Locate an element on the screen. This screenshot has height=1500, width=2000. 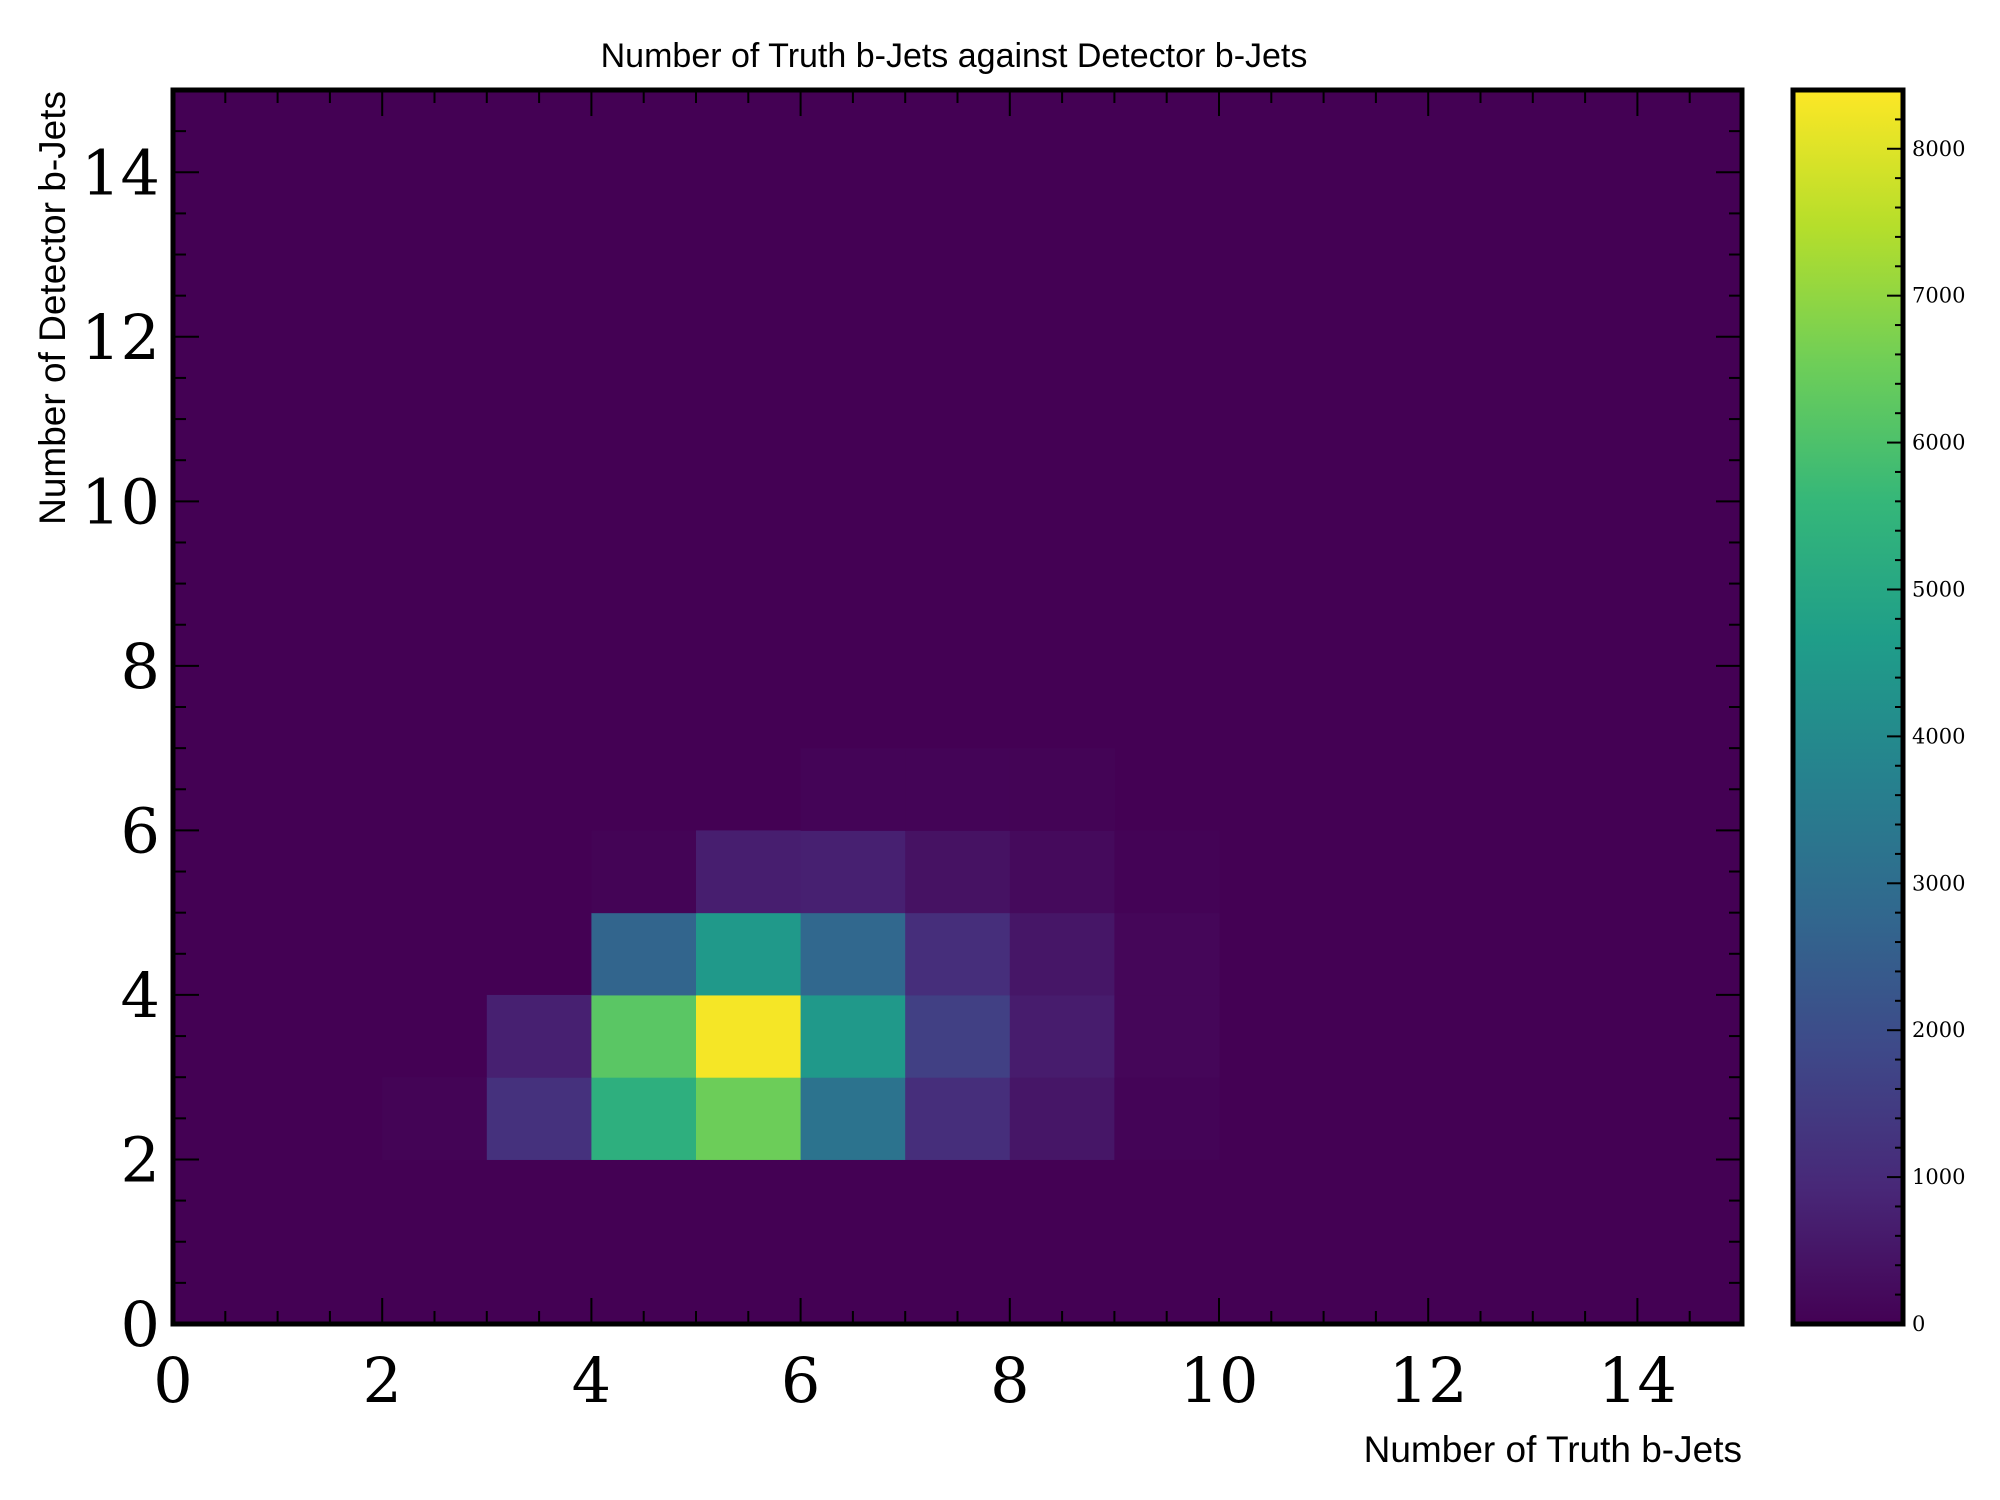
colorbar-tick-label: 2000 is located at coordinates (1938, 1030).